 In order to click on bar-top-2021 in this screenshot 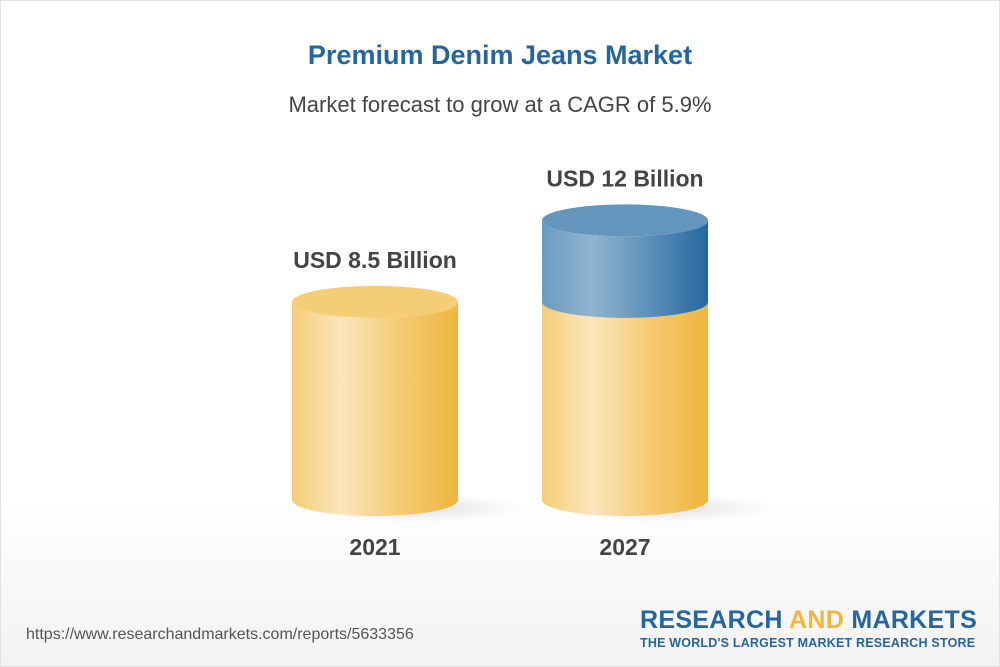, I will do `click(375, 301)`.